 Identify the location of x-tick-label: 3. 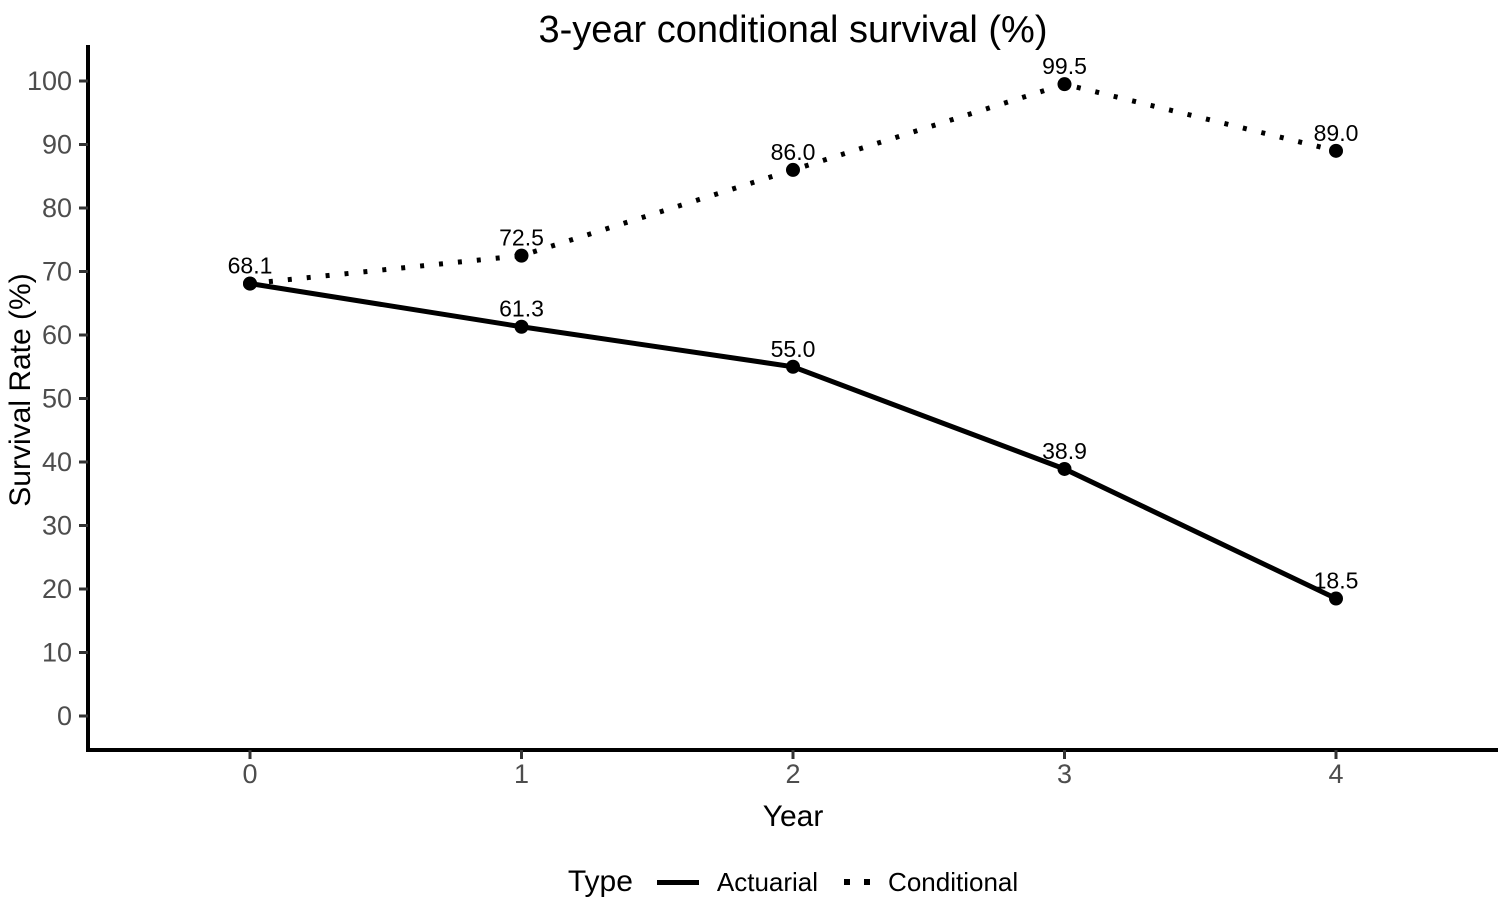
(1064, 774).